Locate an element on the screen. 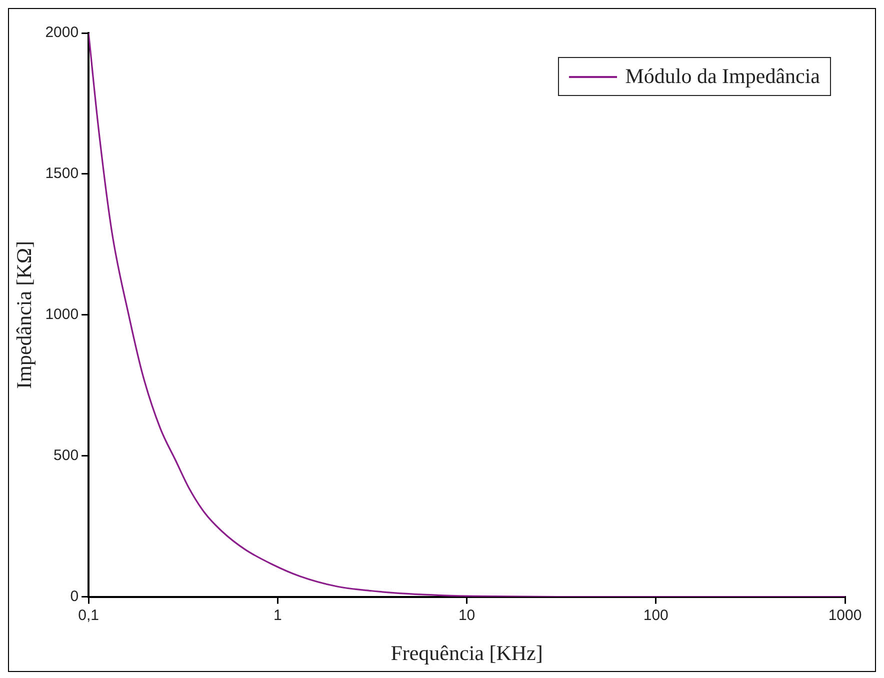 The image size is (884, 678). x-tick-label: 10 is located at coordinates (467, 615).